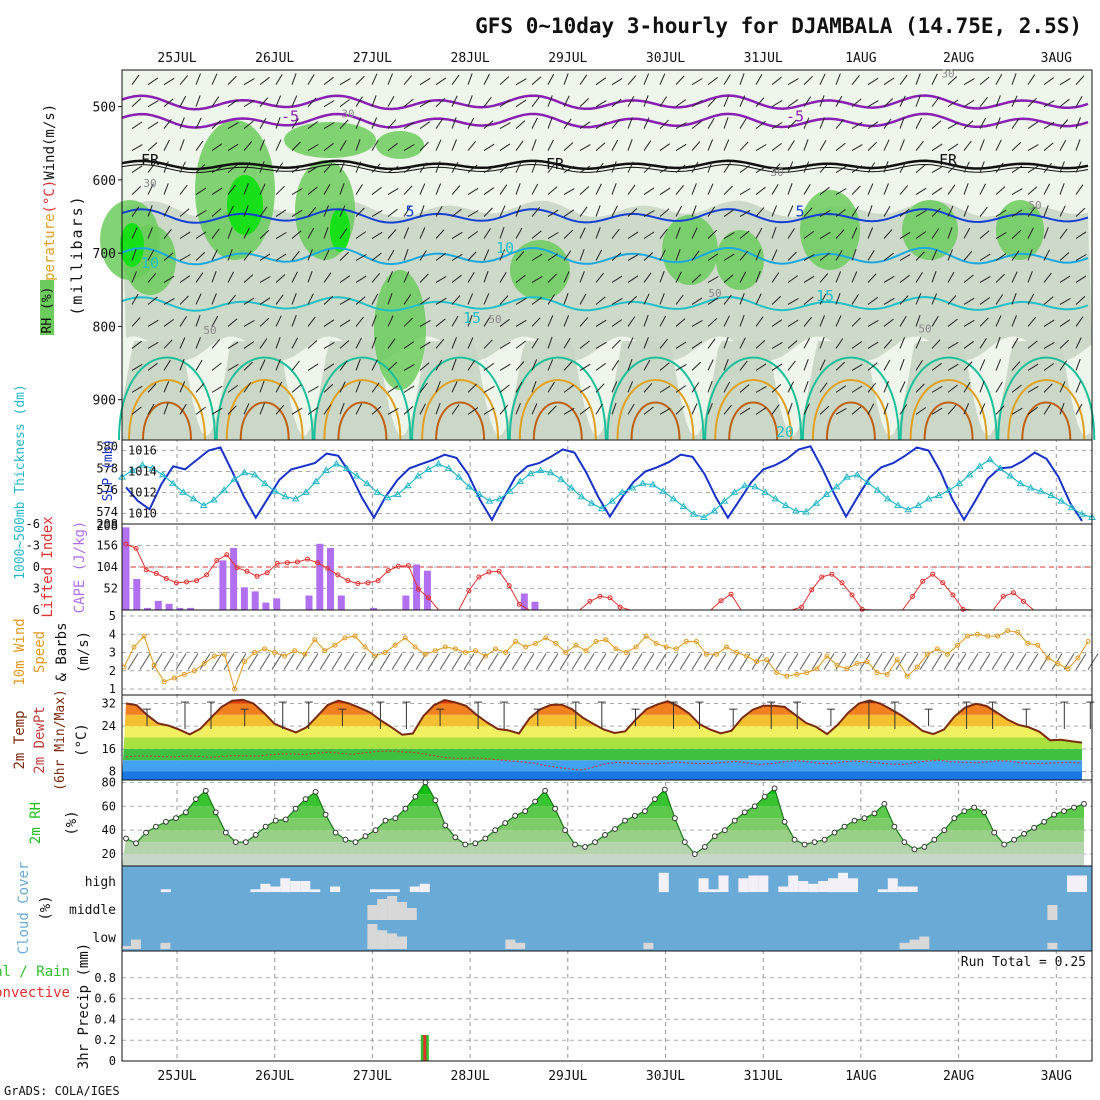 The height and width of the screenshot is (1100, 1100). What do you see at coordinates (382, 909) in the screenshot?
I see `cloud-bar-middle` at bounding box center [382, 909].